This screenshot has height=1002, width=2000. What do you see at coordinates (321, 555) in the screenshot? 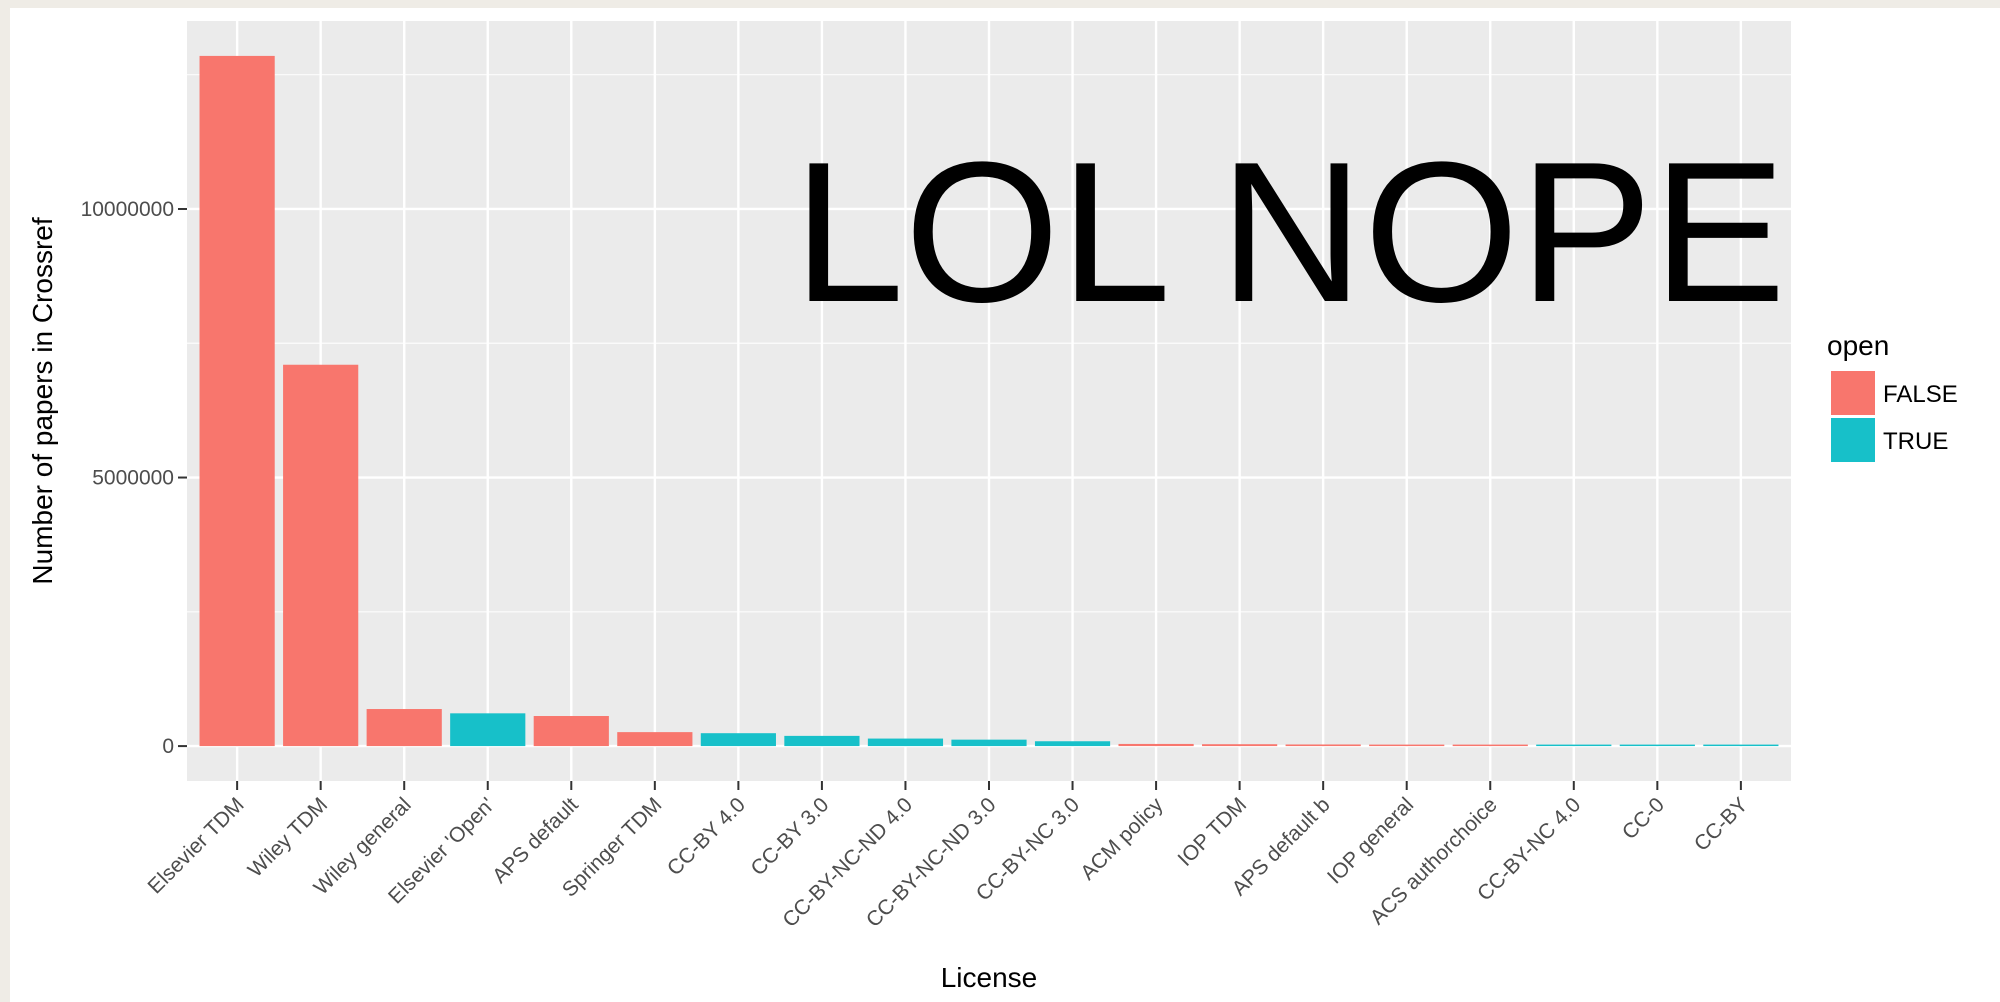
I see `bar-wiley-tdm` at bounding box center [321, 555].